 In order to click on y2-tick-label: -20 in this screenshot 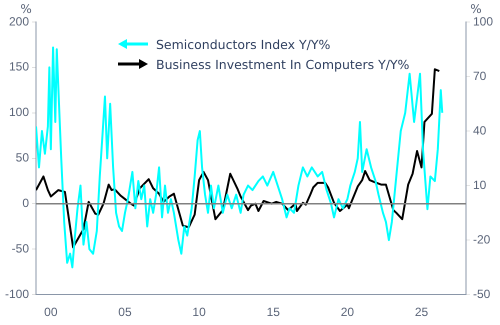, I will do `click(481, 239)`.